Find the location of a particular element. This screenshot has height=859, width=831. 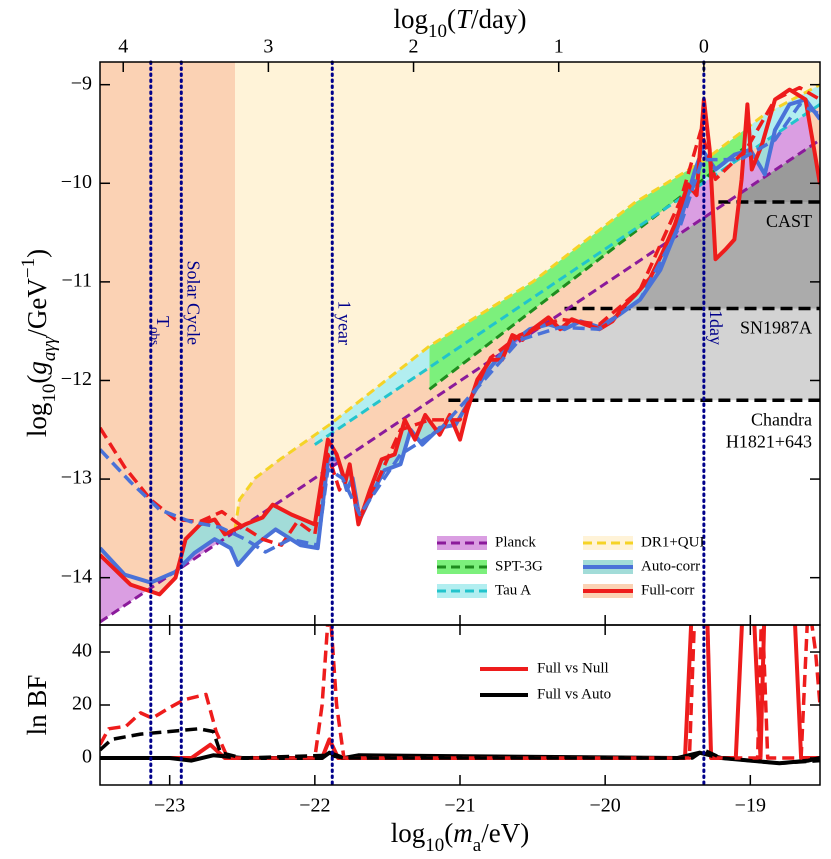

reference-label-part: Solar Cycle is located at coordinates (193, 303).